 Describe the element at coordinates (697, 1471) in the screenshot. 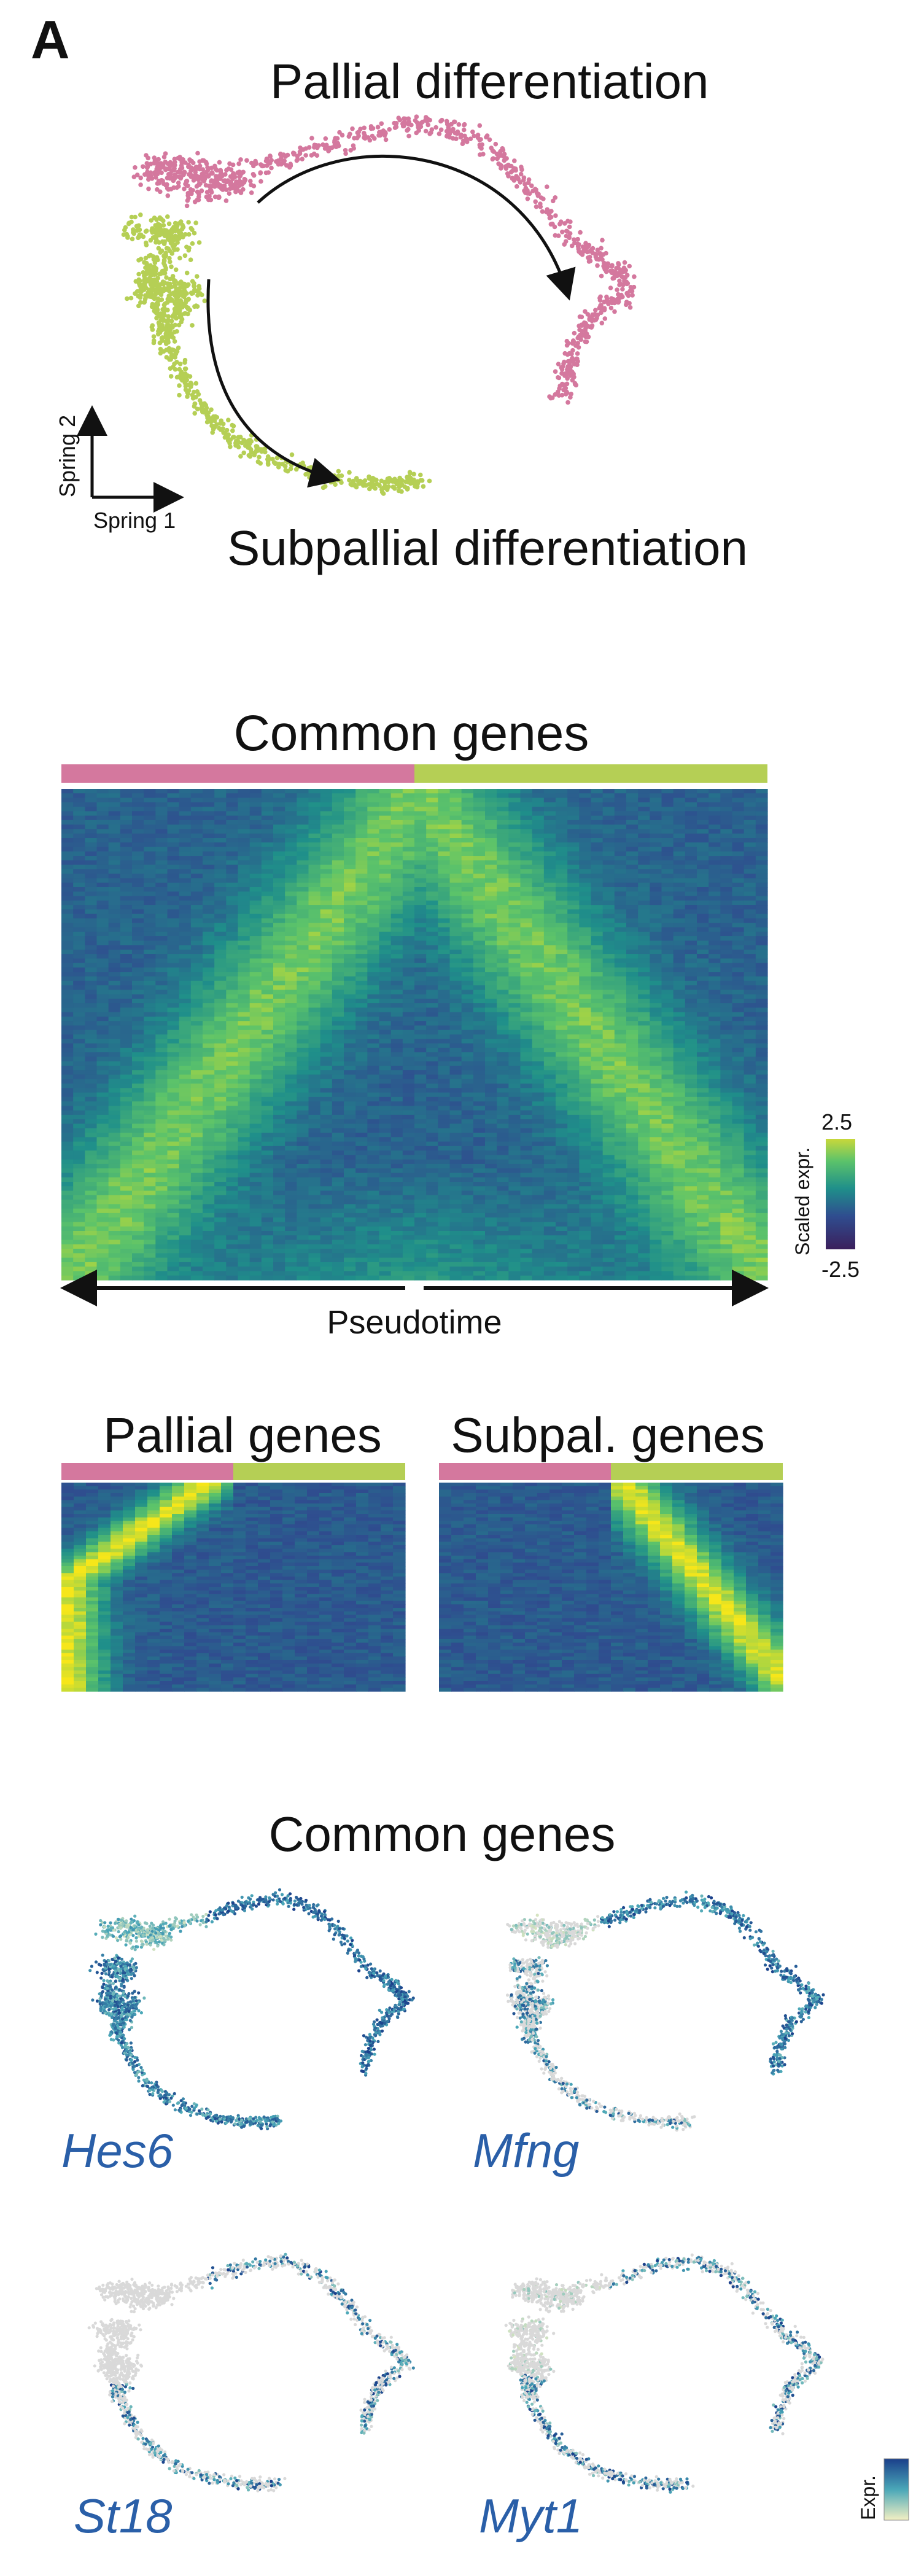

I see `subpal-heatmap-subpallial-bar` at that location.